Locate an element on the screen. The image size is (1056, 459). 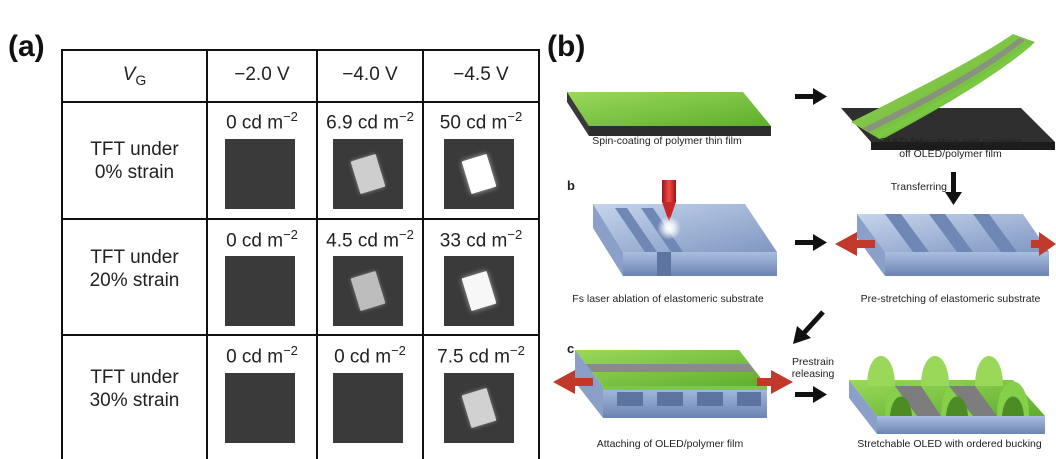
caption-release-line2: releasing is located at coordinates (813, 374).